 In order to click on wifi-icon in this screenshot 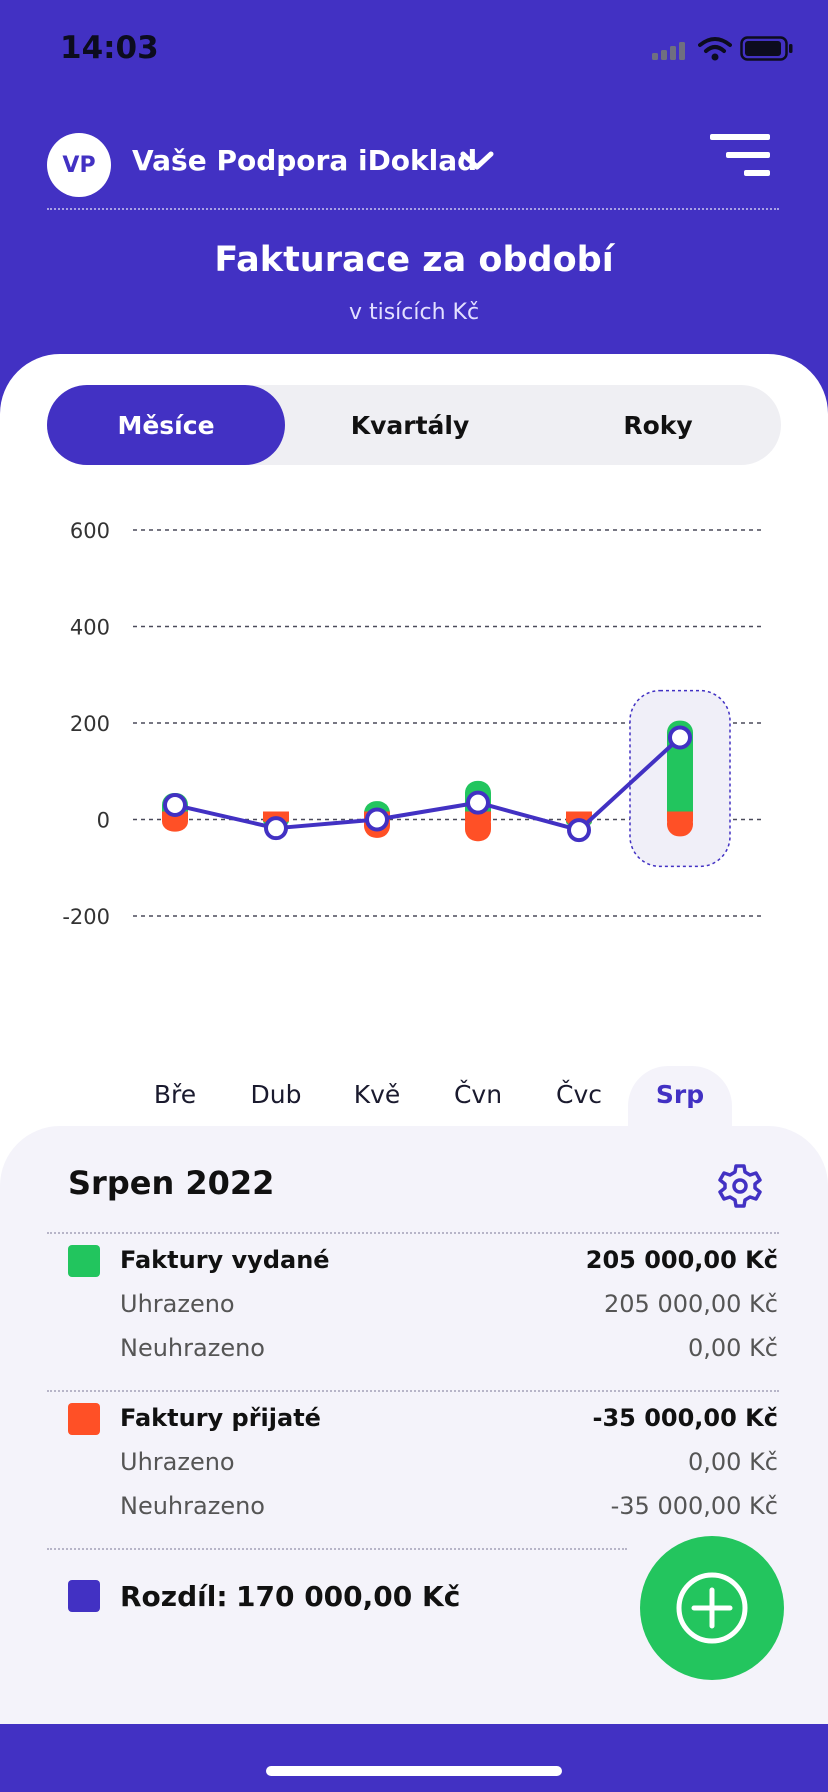, I will do `click(715, 49)`.